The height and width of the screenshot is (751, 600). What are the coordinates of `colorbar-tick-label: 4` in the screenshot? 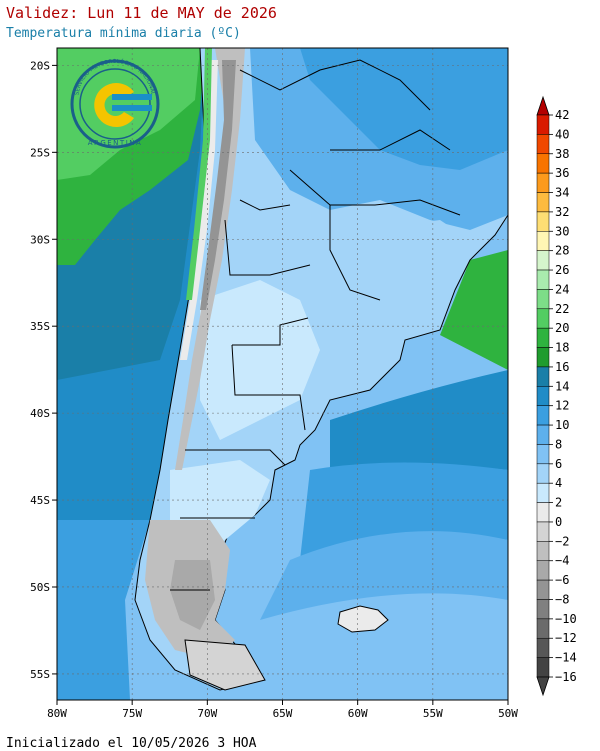 It's located at (558, 483).